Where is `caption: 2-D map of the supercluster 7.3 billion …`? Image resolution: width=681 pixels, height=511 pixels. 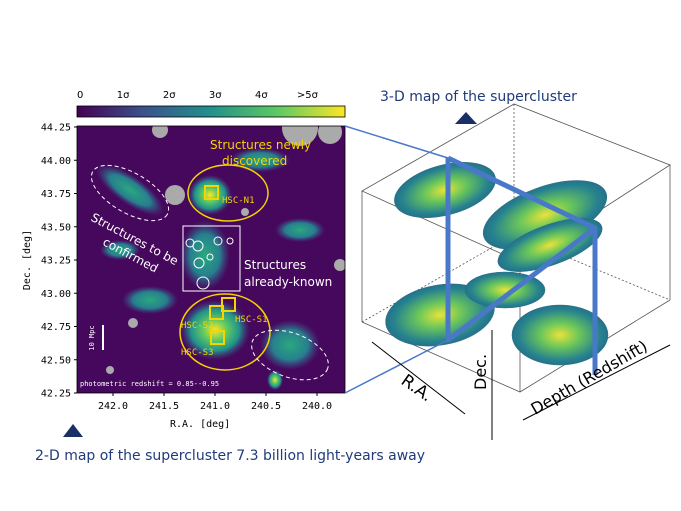 caption: 2-D map of the supercluster 7.3 billion … is located at coordinates (230, 456).